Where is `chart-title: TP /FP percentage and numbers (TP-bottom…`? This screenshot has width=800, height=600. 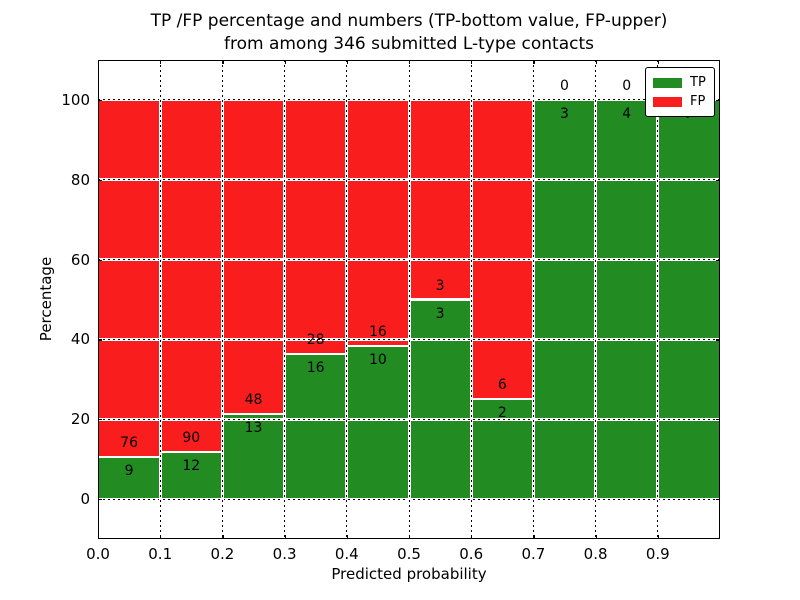
chart-title: TP /FP percentage and numbers (TP-bottom… is located at coordinates (409, 33).